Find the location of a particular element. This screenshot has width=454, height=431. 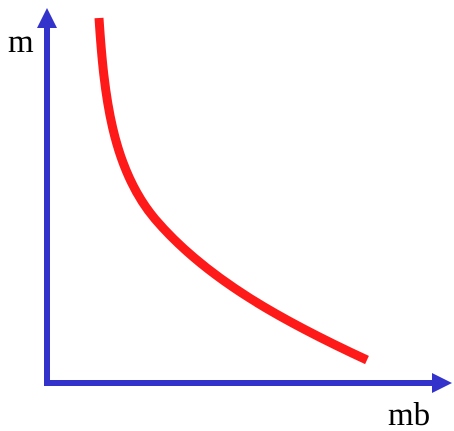

x-axis-arrowhead is located at coordinates (442, 383).